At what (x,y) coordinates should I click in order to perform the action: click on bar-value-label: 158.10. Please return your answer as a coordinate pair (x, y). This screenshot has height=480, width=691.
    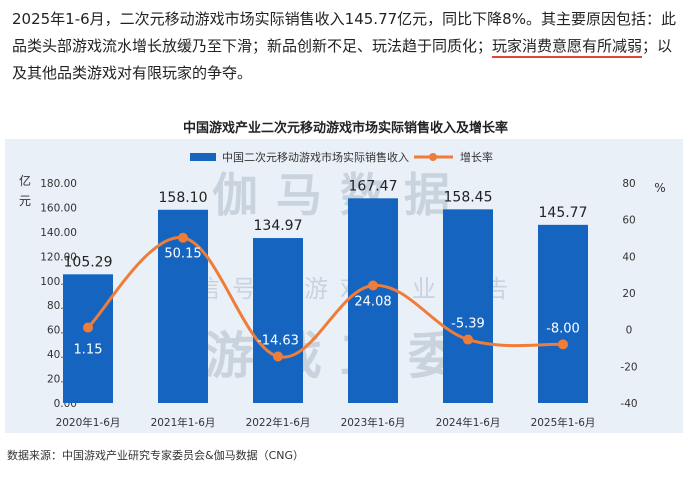
    Looking at the image, I should click on (183, 198).